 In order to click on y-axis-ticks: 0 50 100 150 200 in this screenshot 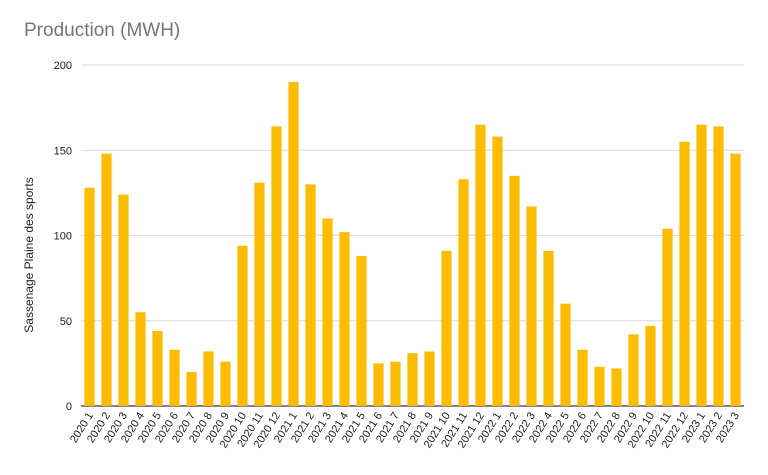, I will do `click(63, 236)`.